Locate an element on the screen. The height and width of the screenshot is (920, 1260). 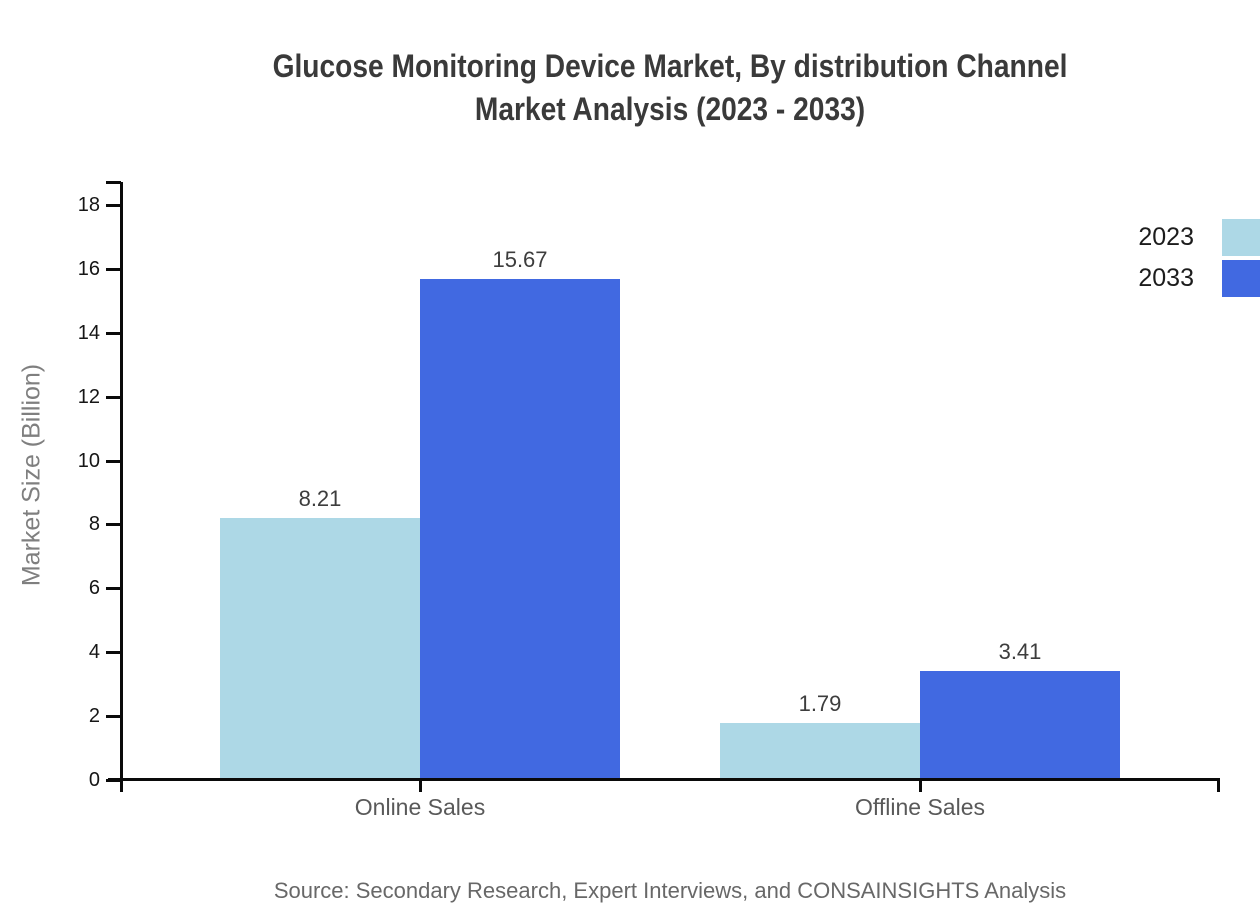
y-tick-label: 0 is located at coordinates (94, 780).